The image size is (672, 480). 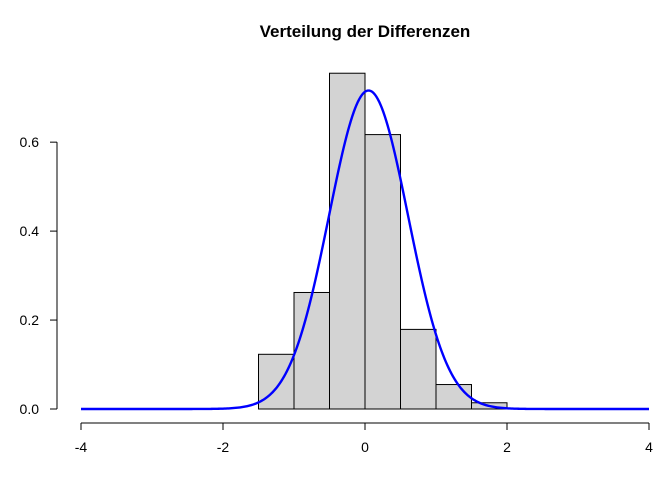 I want to click on x-tick-label: 4, so click(x=649, y=447).